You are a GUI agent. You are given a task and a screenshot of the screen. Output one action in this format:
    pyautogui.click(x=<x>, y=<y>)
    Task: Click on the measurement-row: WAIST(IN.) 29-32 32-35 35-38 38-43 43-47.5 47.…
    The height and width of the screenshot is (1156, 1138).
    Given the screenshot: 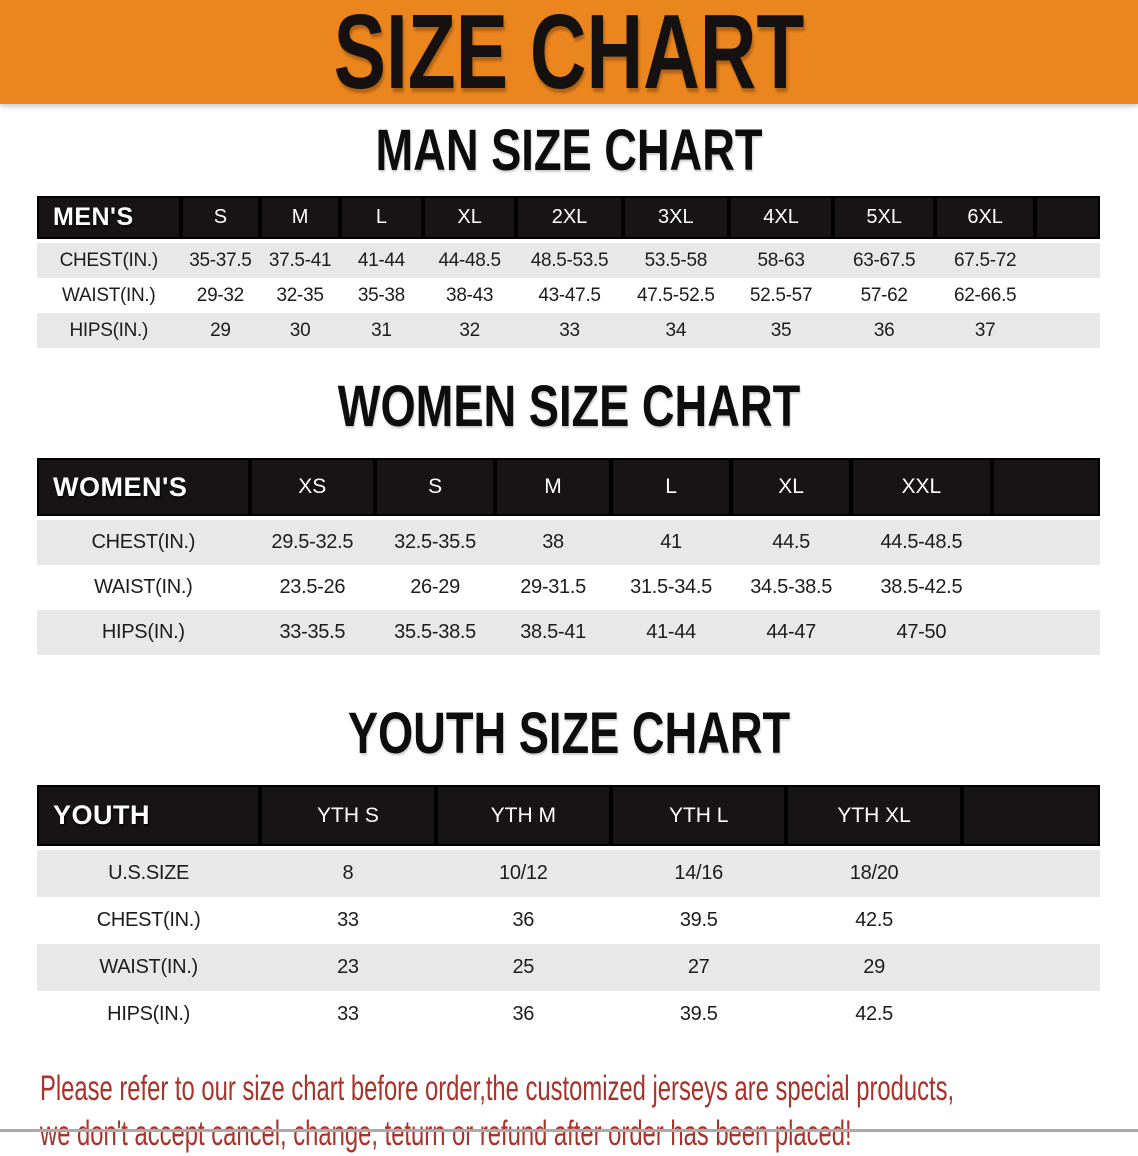 What is the action you would take?
    pyautogui.click(x=568, y=295)
    